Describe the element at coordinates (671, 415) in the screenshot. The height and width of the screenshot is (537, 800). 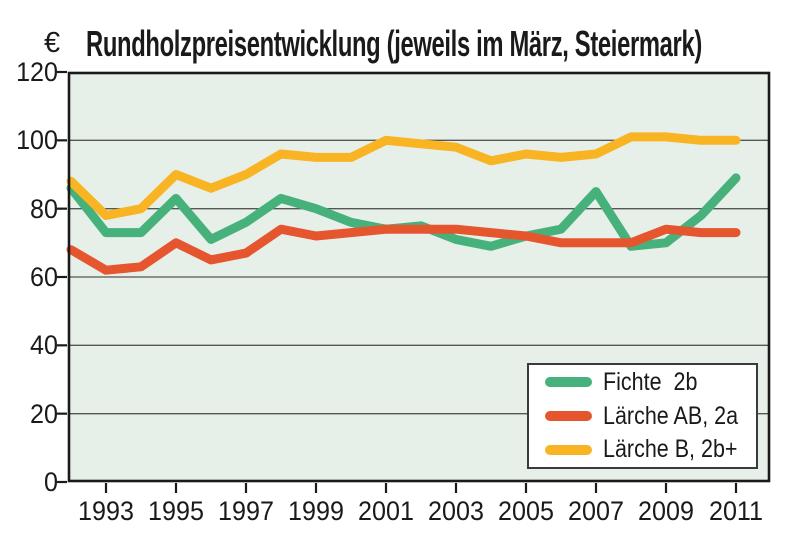
I see `legend-label-laerche-ab-2a: Lärche AB, 2a` at that location.